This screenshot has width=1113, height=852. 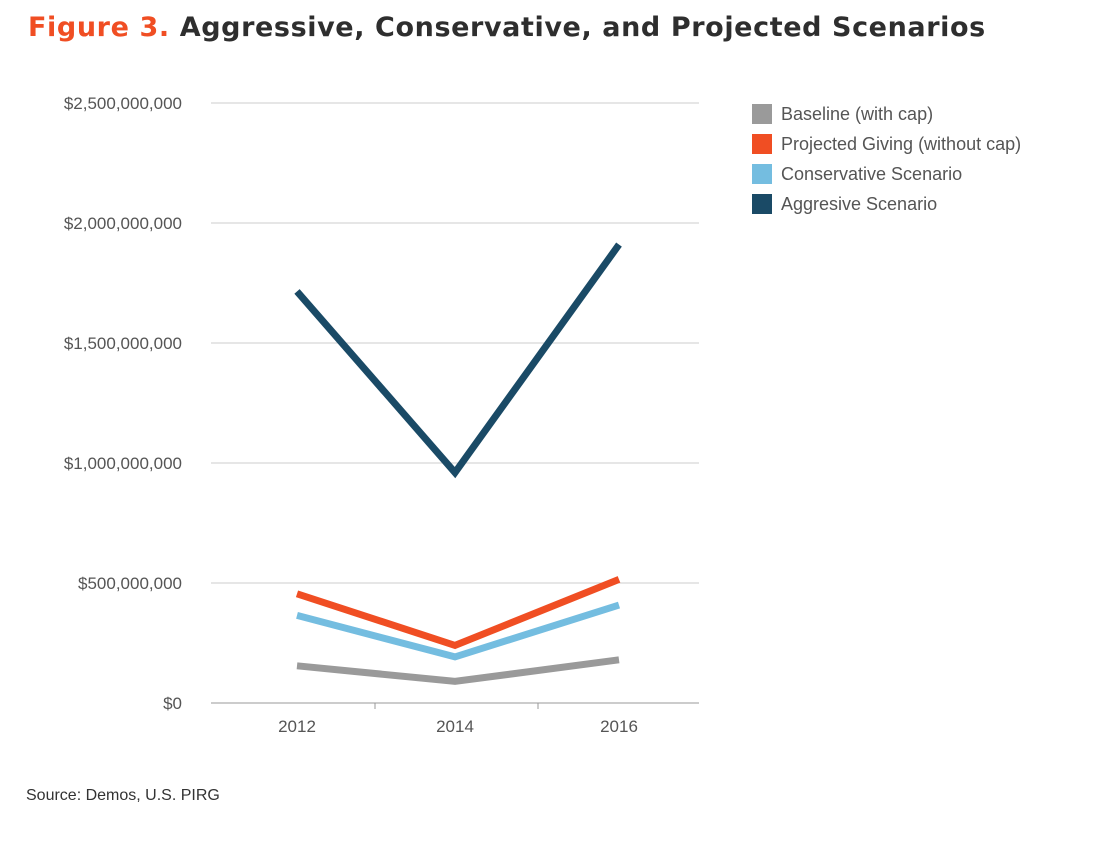 I want to click on legend-item: Aggresive Scenario, so click(x=886, y=204).